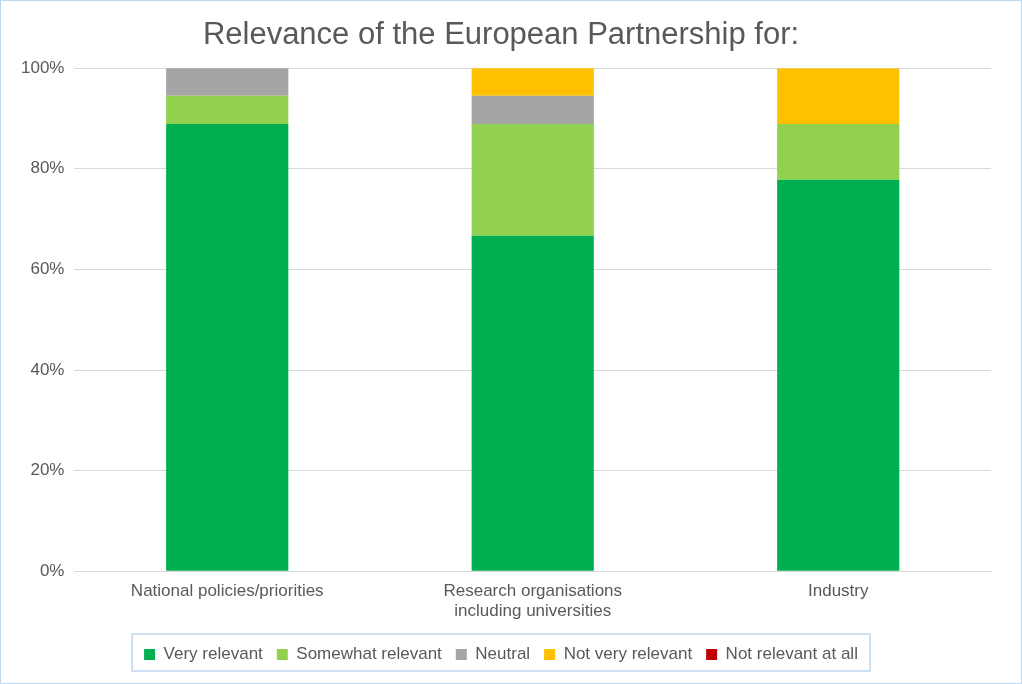 The image size is (1022, 684). I want to click on legend-label: Not very relevant, so click(628, 654).